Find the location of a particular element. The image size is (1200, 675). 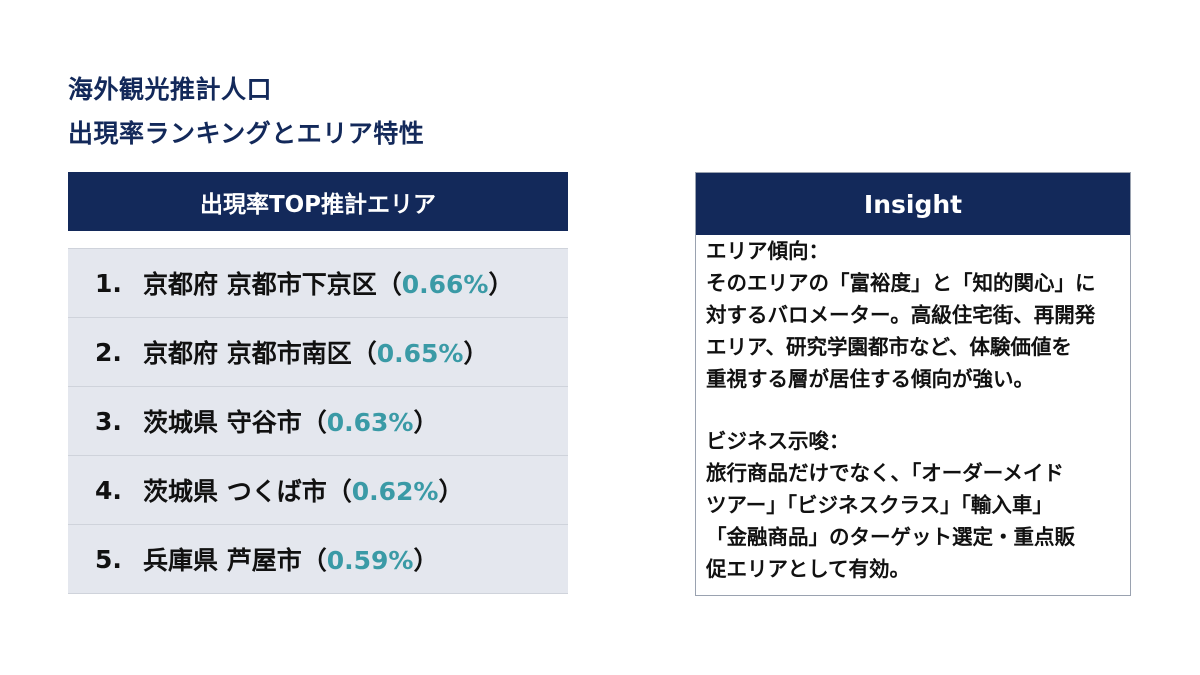

insight-text-line: ツアー」「ビジネスクラス」「輸入車」 is located at coordinates (879, 505).